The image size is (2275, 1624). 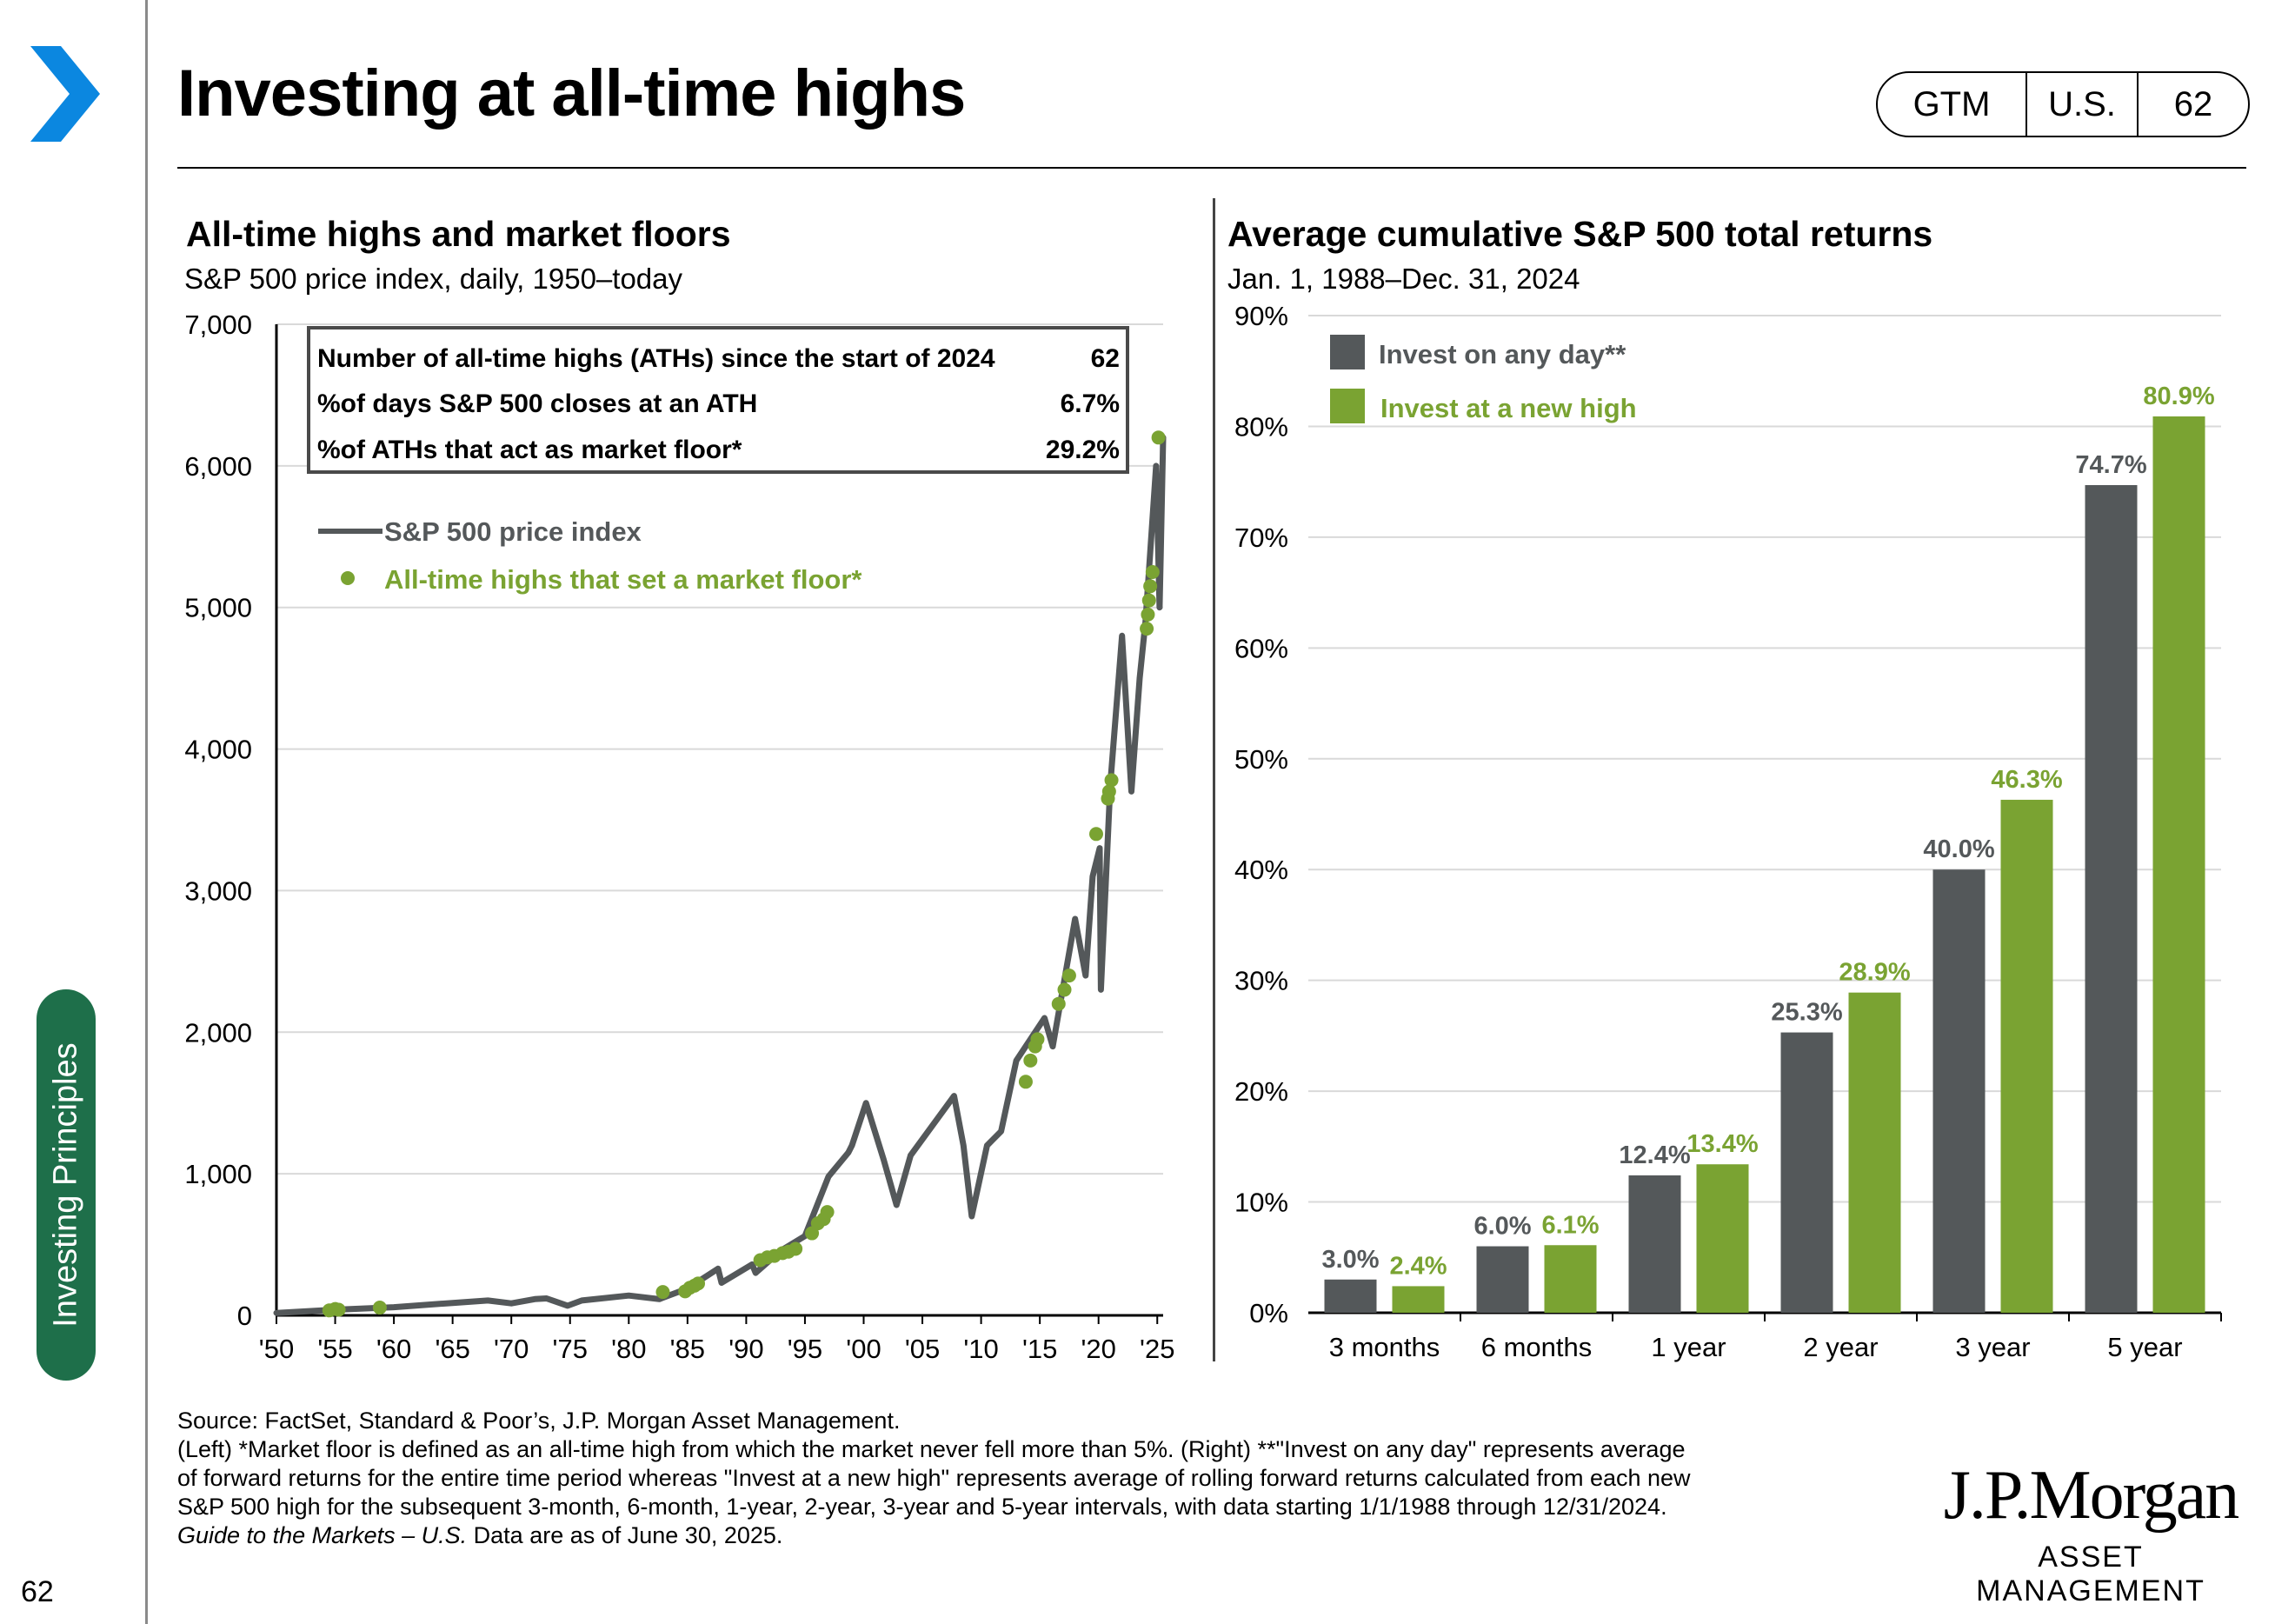 What do you see at coordinates (348, 578) in the screenshot?
I see `legend-dot-swatch` at bounding box center [348, 578].